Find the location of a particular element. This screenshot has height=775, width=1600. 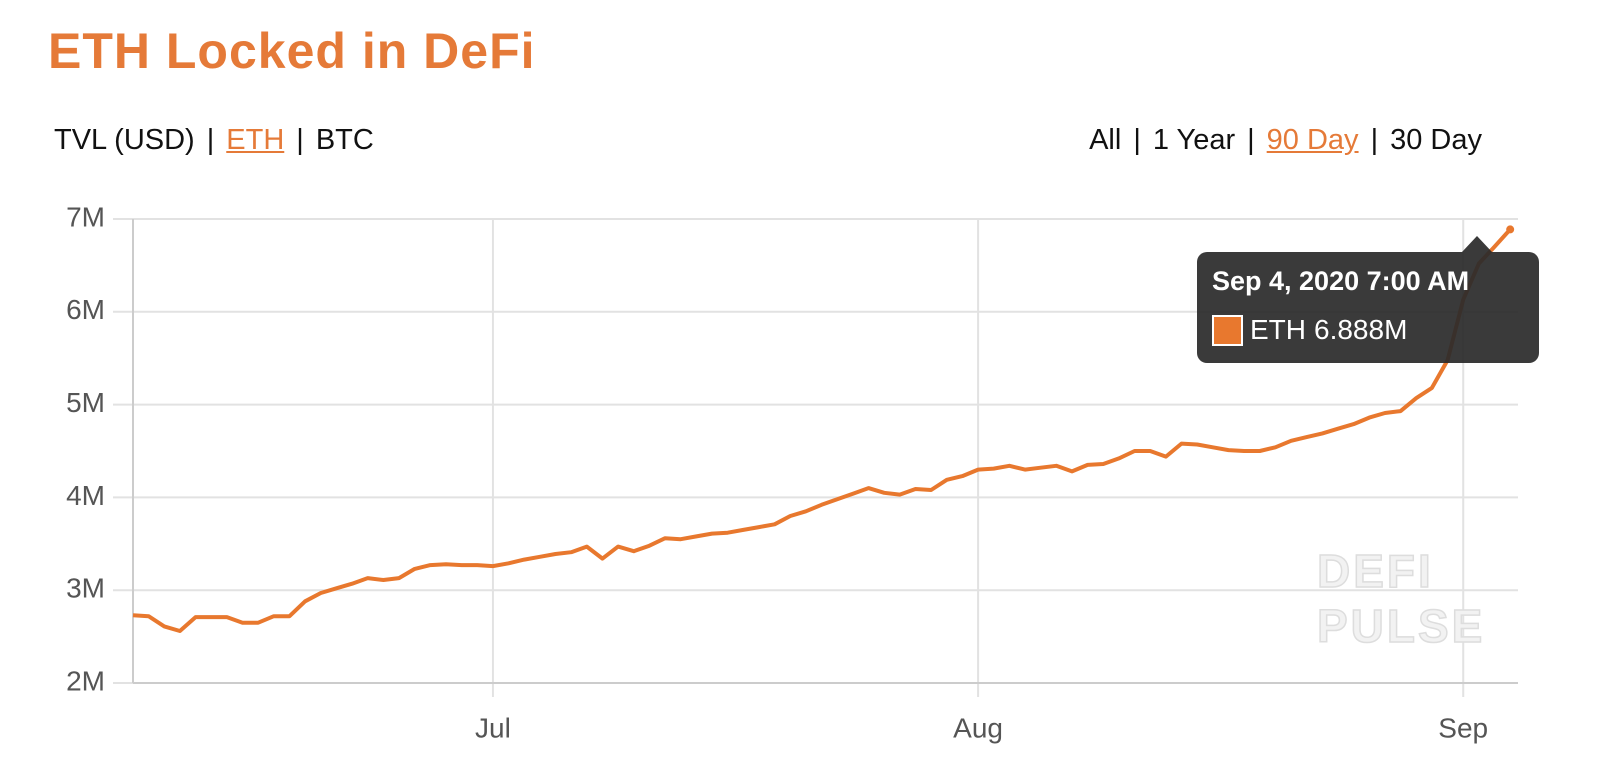

y-tick-label: 7M is located at coordinates (85, 216).